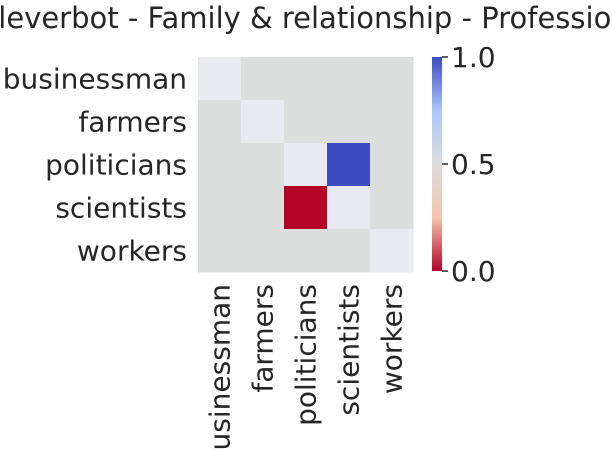 The image size is (612, 452). I want to click on x-tick-label: farmers, so click(263, 338).